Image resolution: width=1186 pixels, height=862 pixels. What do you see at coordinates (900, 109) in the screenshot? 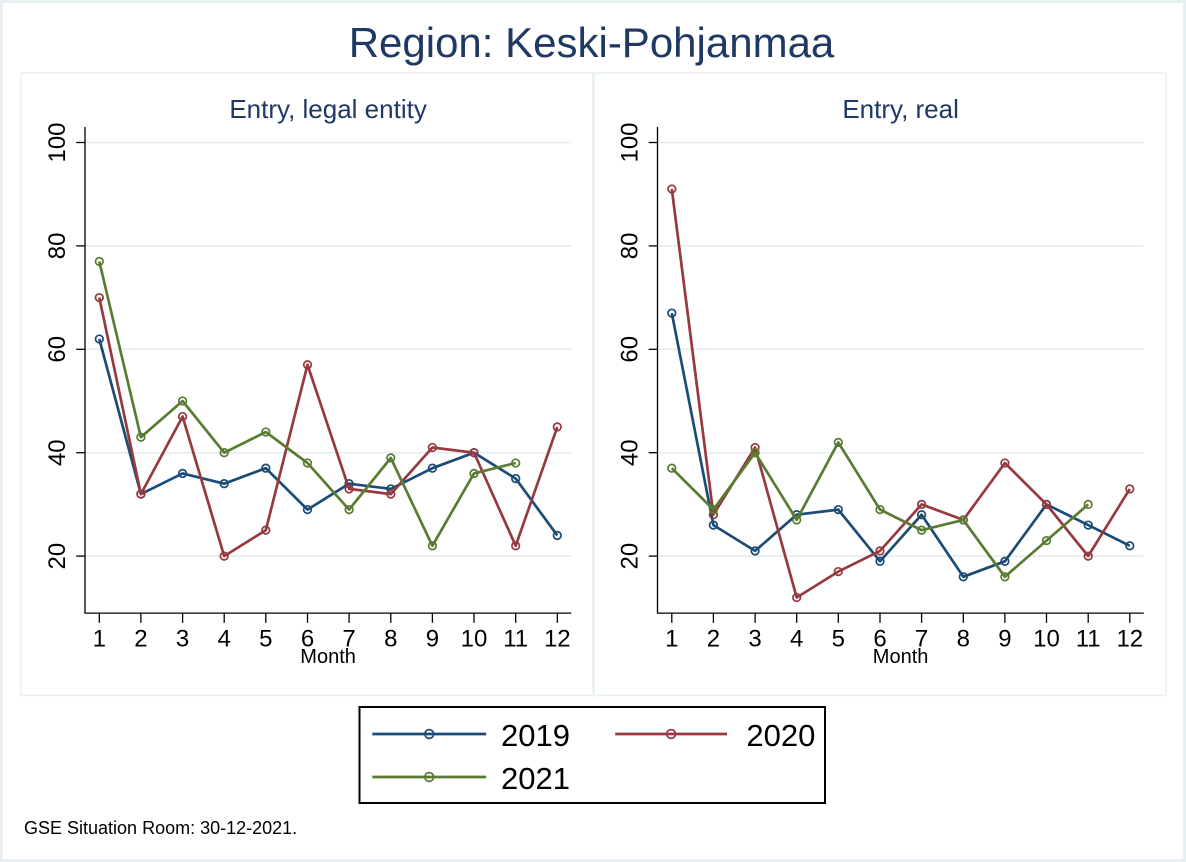
I see `svg-text: Entry, real` at bounding box center [900, 109].